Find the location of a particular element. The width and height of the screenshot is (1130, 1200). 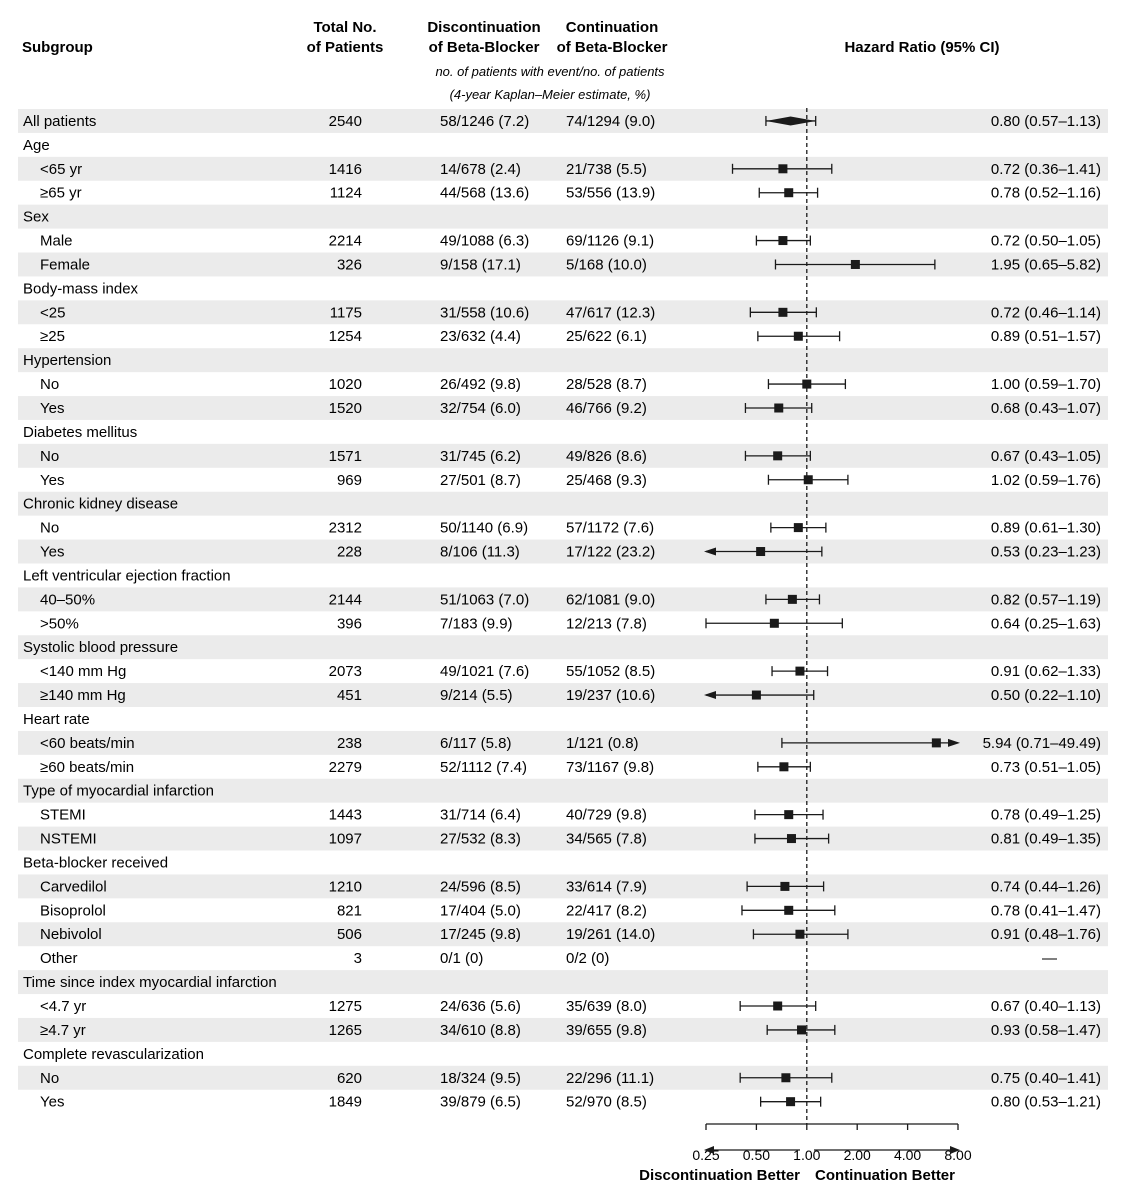

cont-events: 19/237 (10.6) is located at coordinates (610, 695).